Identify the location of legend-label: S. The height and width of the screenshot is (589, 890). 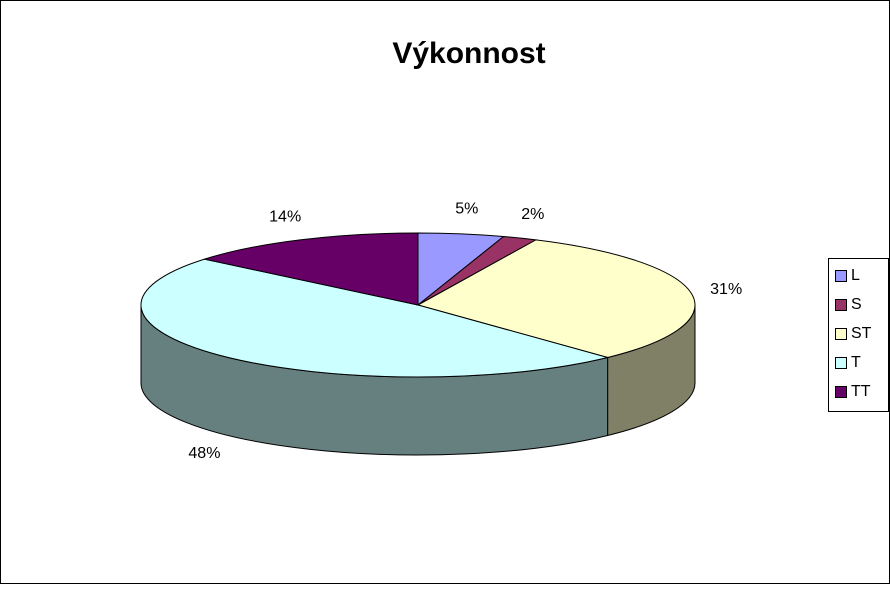
(856, 304).